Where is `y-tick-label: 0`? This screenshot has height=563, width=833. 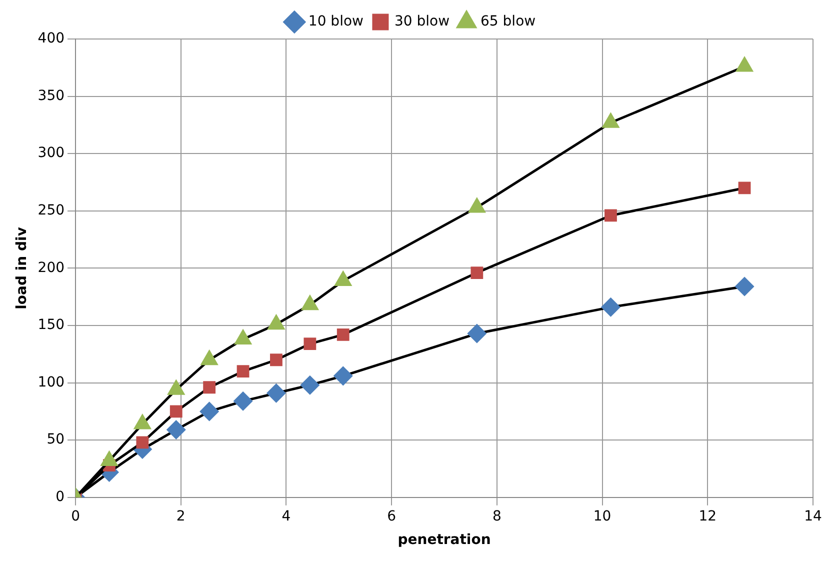 y-tick-label: 0 is located at coordinates (60, 497).